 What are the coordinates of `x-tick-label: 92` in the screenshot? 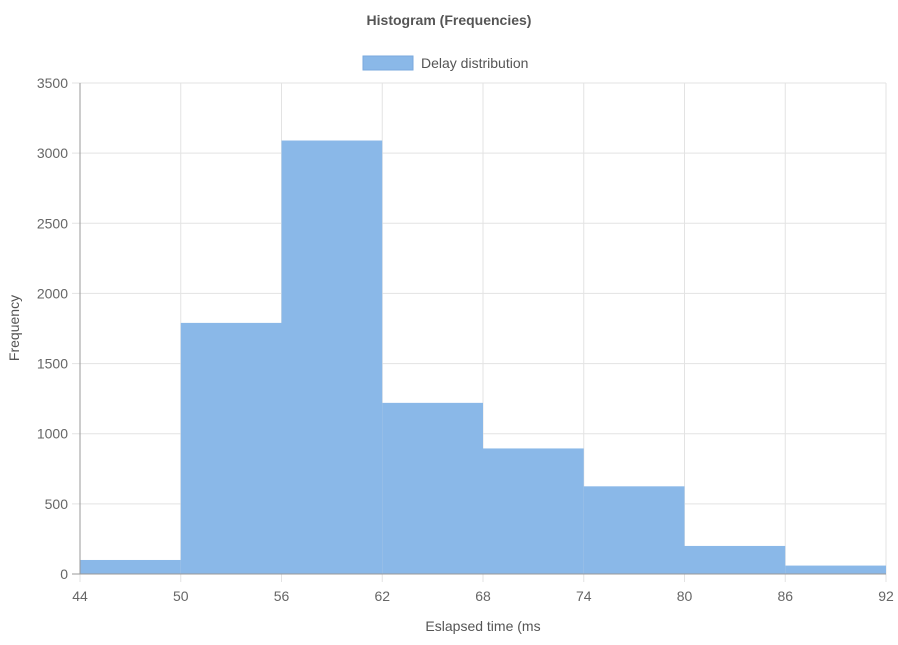 It's located at (886, 596).